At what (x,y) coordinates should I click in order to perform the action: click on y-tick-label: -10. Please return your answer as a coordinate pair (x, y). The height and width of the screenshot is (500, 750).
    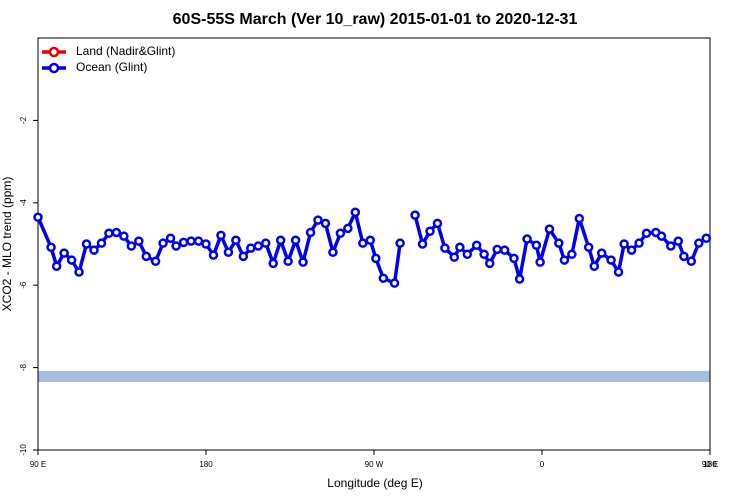
    Looking at the image, I should click on (23, 450).